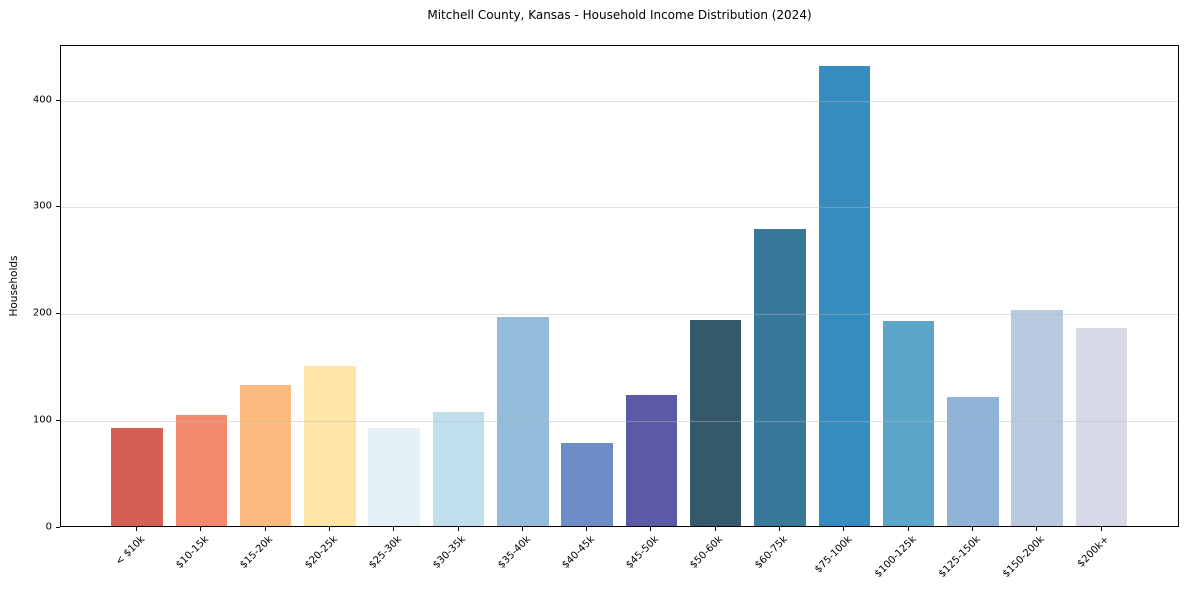 The image size is (1189, 590). What do you see at coordinates (321, 552) in the screenshot?
I see `x-tick-label: $20-25k` at bounding box center [321, 552].